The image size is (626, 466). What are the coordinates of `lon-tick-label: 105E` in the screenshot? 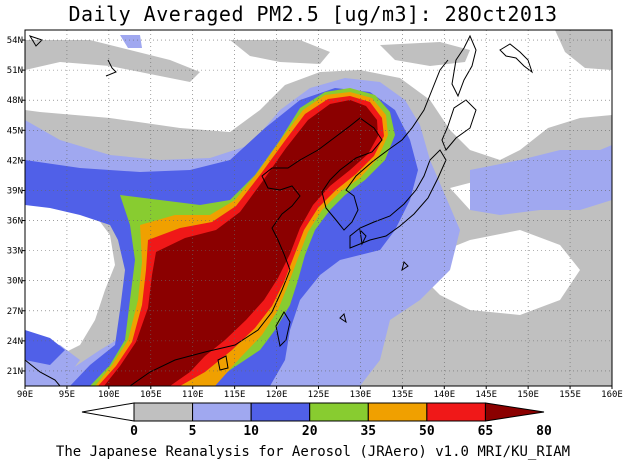 It's located at (151, 395).